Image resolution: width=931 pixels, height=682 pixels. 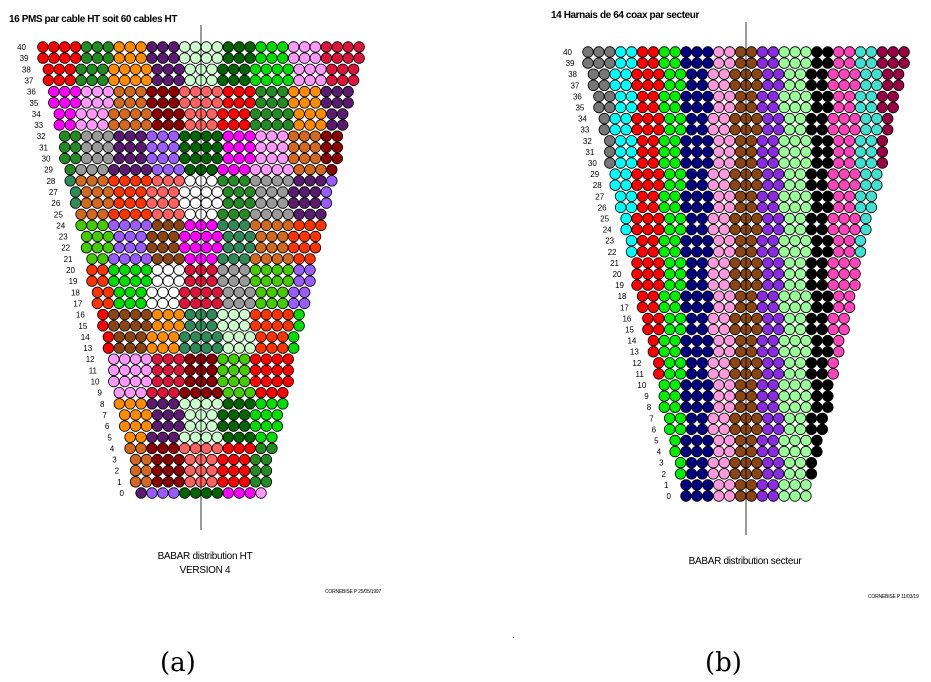 What do you see at coordinates (65, 248) in the screenshot?
I see `panel-a-row-label: 22` at bounding box center [65, 248].